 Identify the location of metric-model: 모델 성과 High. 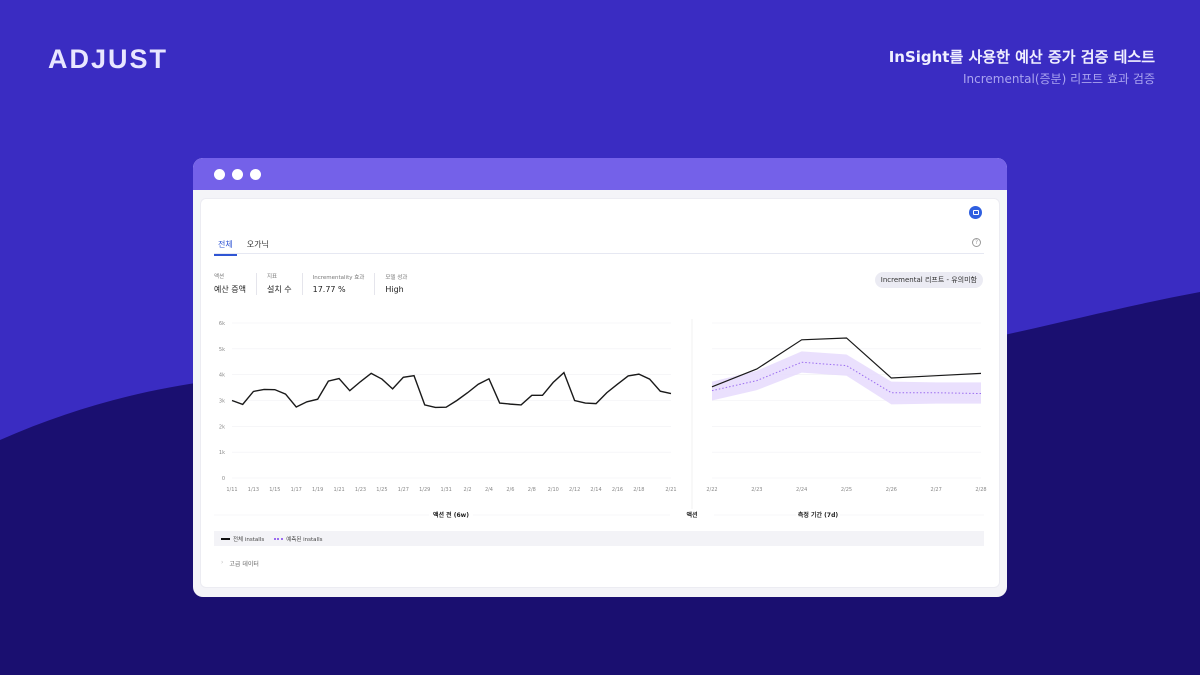
(396, 283).